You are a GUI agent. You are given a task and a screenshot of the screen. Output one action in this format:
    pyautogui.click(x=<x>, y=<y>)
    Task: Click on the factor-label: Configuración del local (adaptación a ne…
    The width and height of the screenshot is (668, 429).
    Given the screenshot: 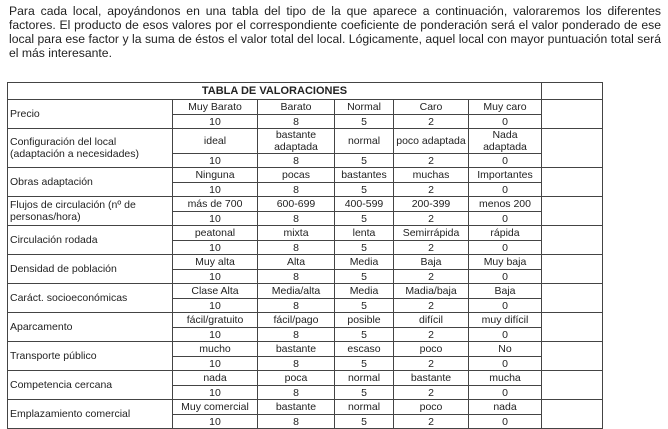 What is the action you would take?
    pyautogui.click(x=90, y=148)
    